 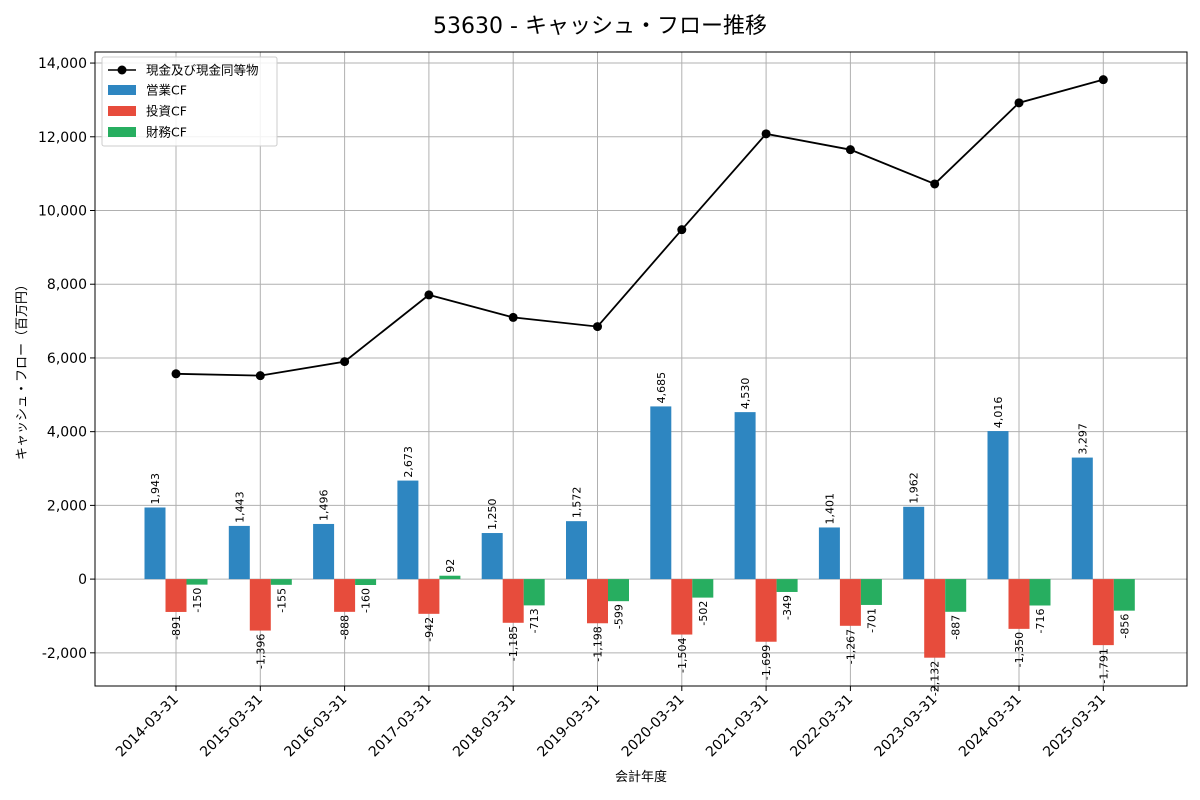 What do you see at coordinates (82, 580) in the screenshot?
I see `y-tick-label: 0` at bounding box center [82, 580].